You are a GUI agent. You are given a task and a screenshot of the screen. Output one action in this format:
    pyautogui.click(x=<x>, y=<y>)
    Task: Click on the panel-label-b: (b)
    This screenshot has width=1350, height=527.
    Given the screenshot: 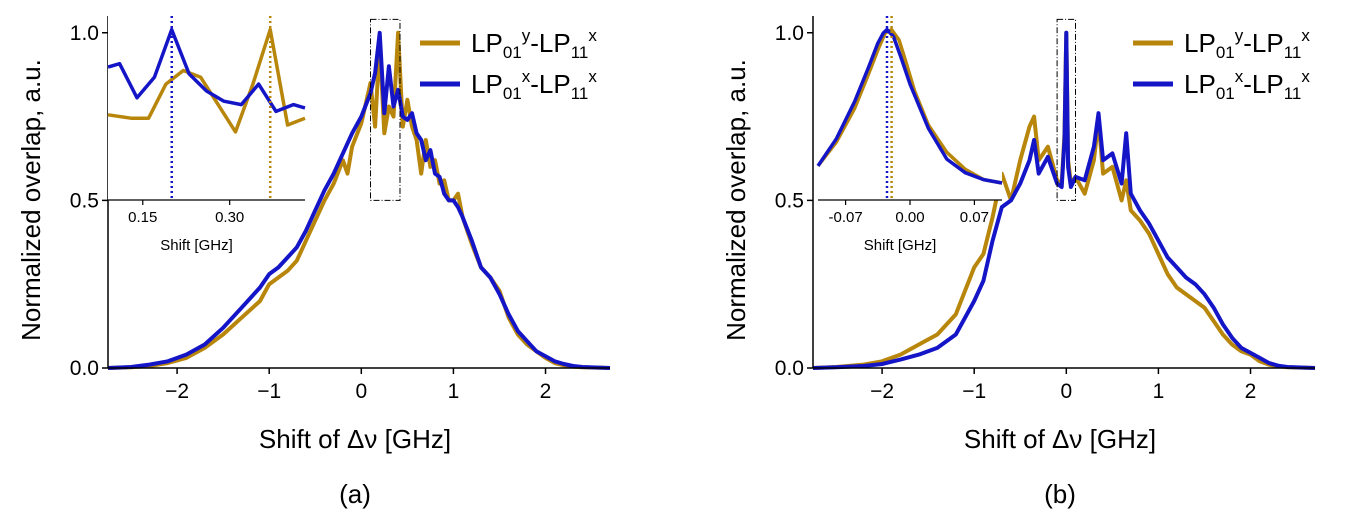 What is the action you would take?
    pyautogui.click(x=1060, y=494)
    